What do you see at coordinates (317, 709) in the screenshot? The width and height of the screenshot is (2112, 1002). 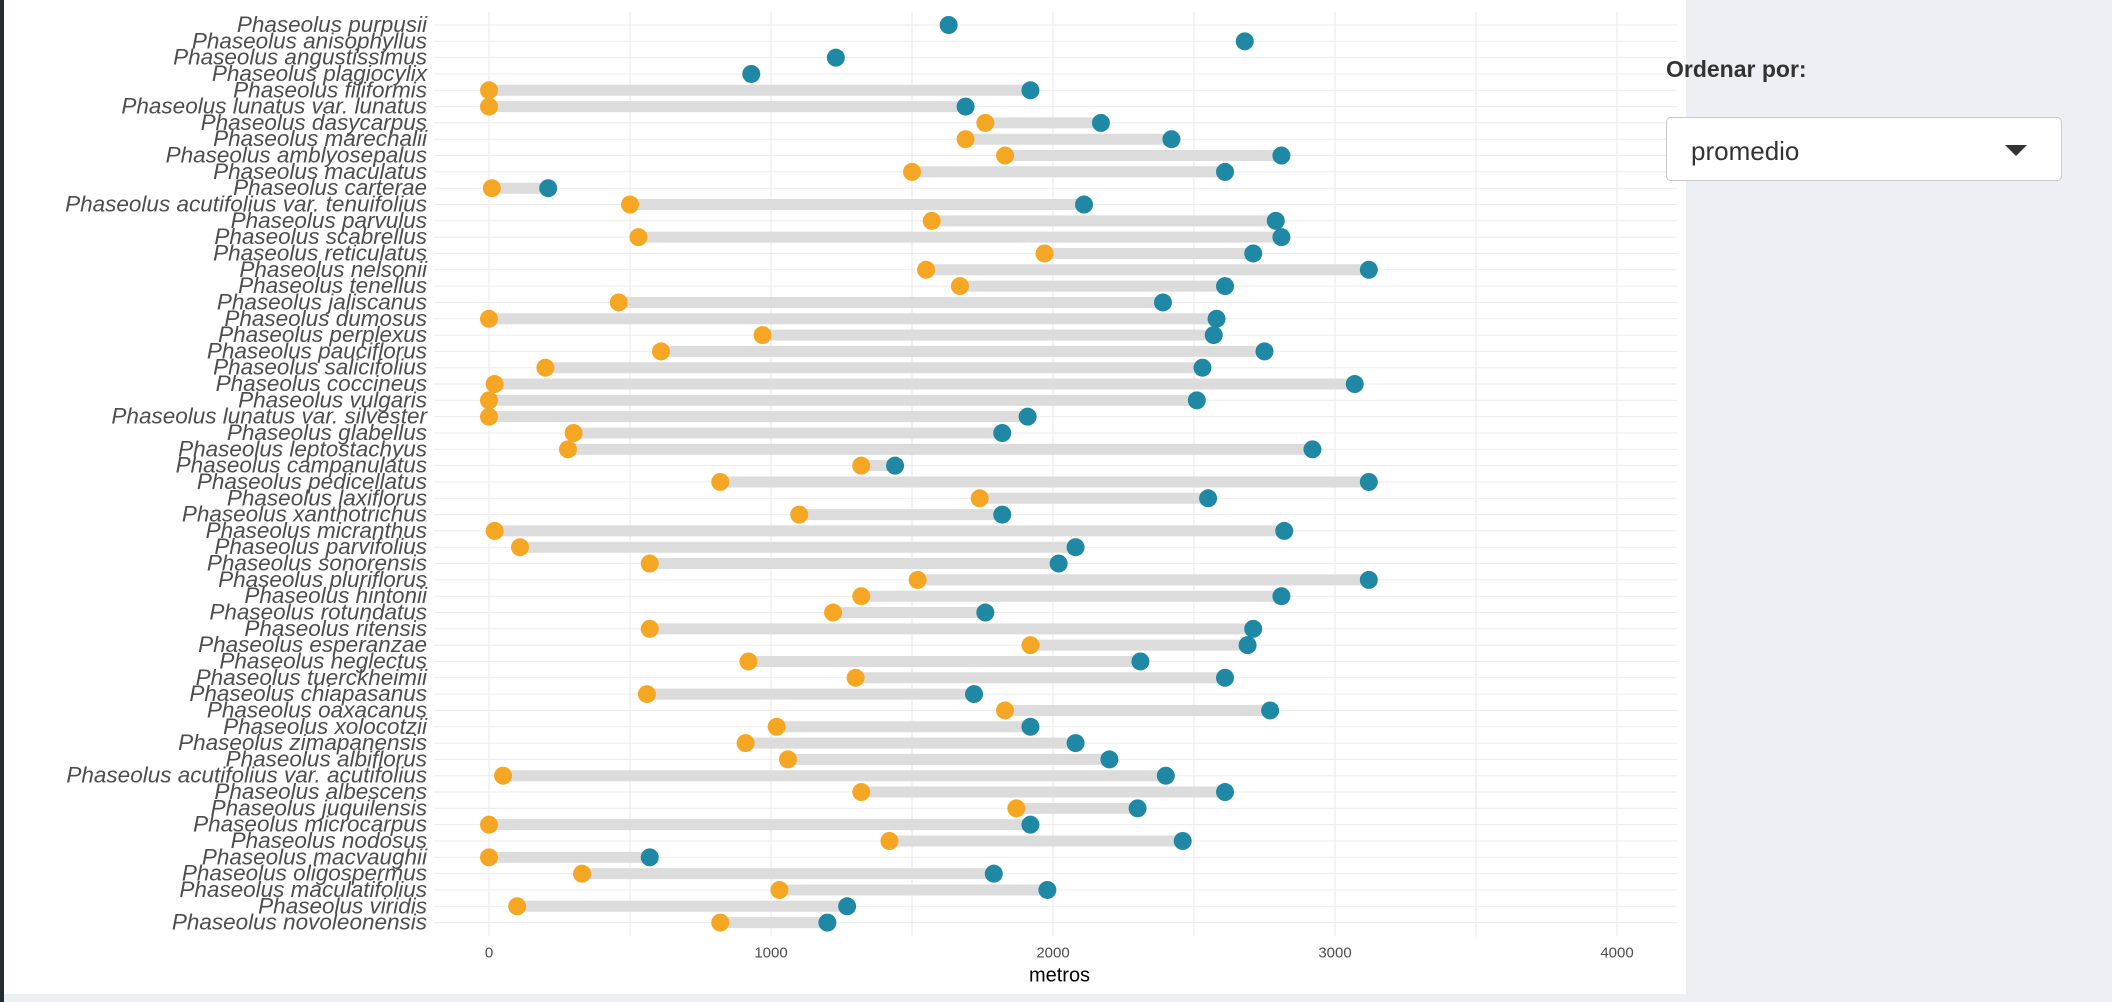 I see `species-label: Phaseolus oaxacanus` at bounding box center [317, 709].